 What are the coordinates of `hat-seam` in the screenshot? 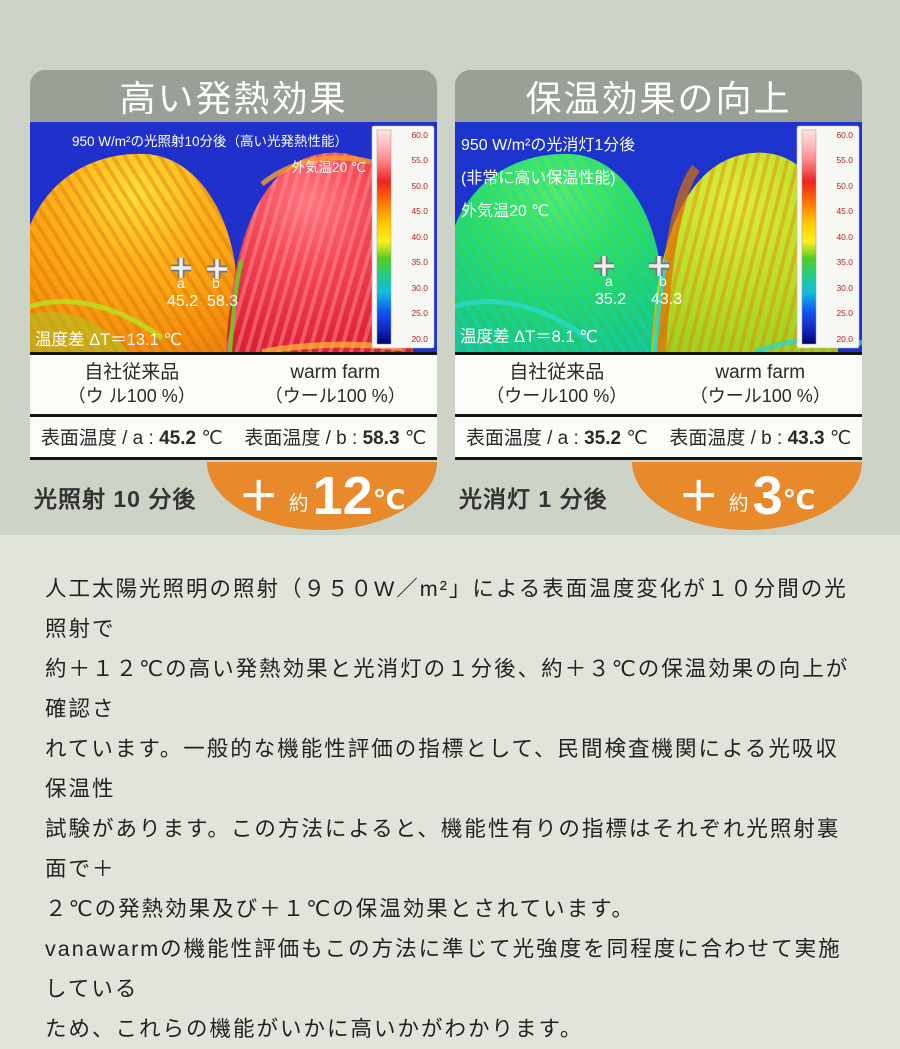 It's located at (235, 306).